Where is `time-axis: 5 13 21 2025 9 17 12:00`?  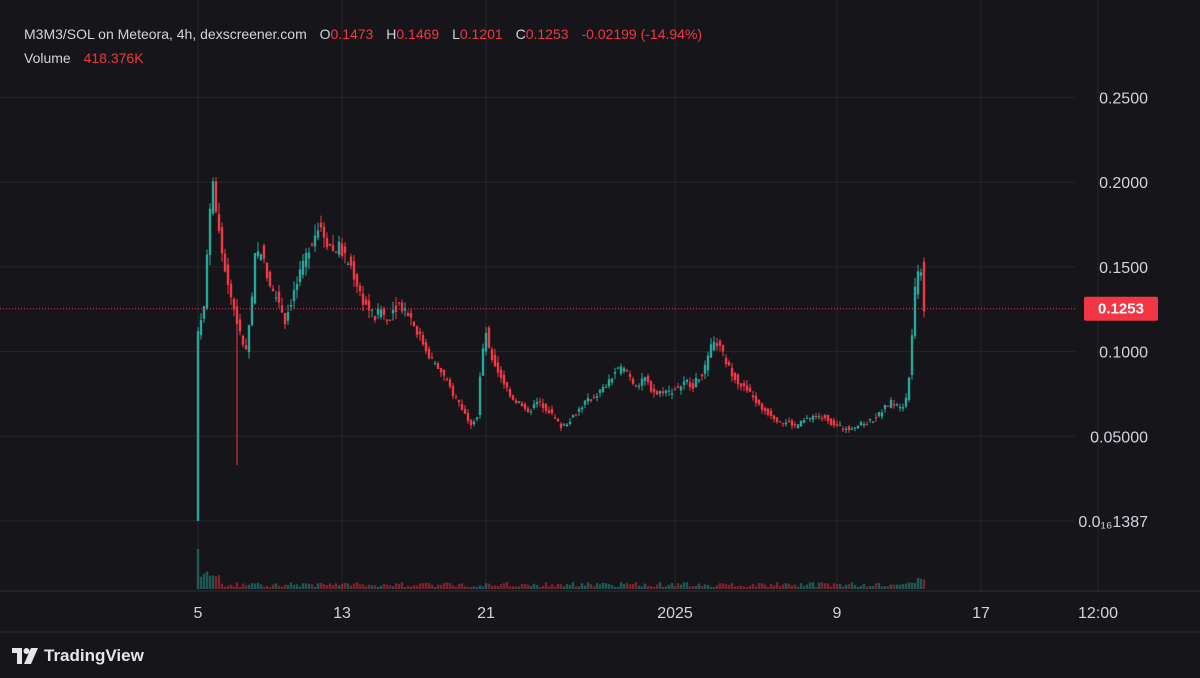
time-axis: 5 13 21 2025 9 17 12:00 is located at coordinates (656, 613).